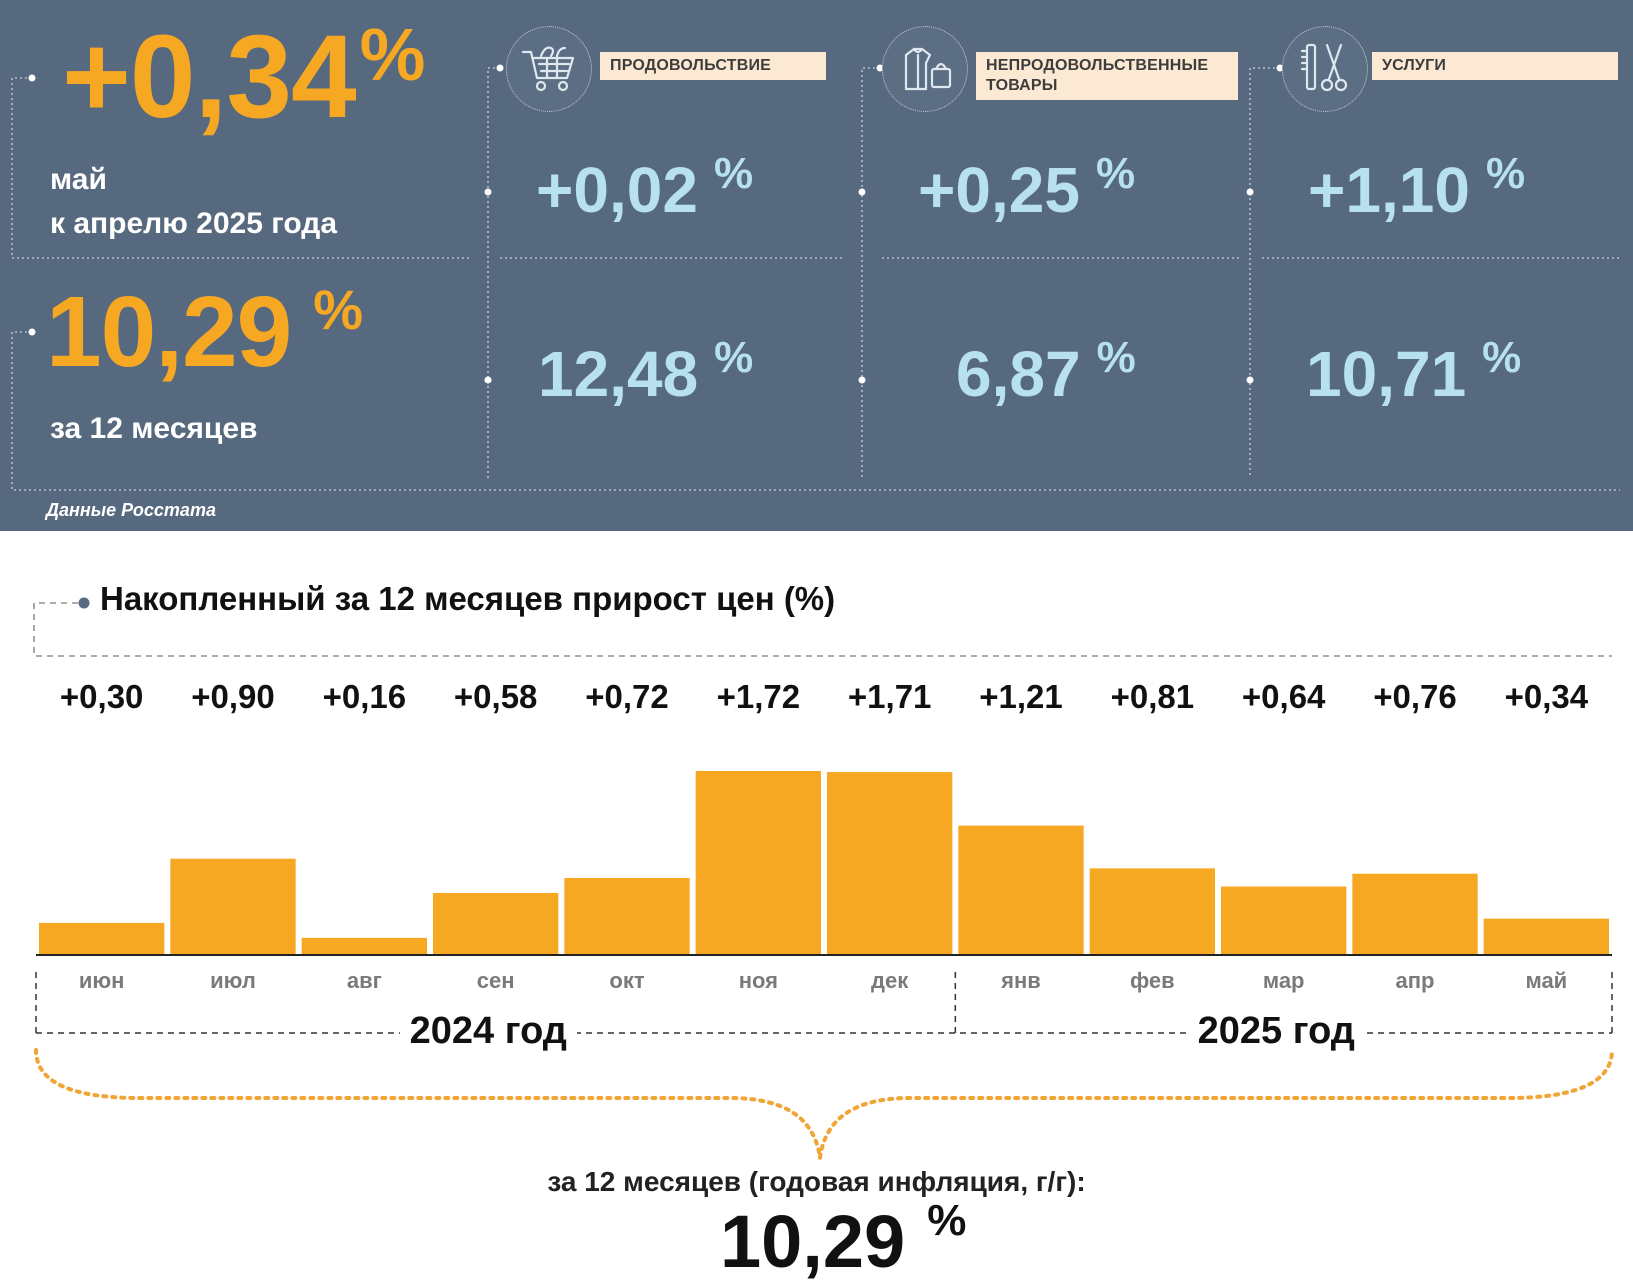 The image size is (1633, 1285). I want to click on category-label-services: УСЛУГИ, so click(1495, 66).